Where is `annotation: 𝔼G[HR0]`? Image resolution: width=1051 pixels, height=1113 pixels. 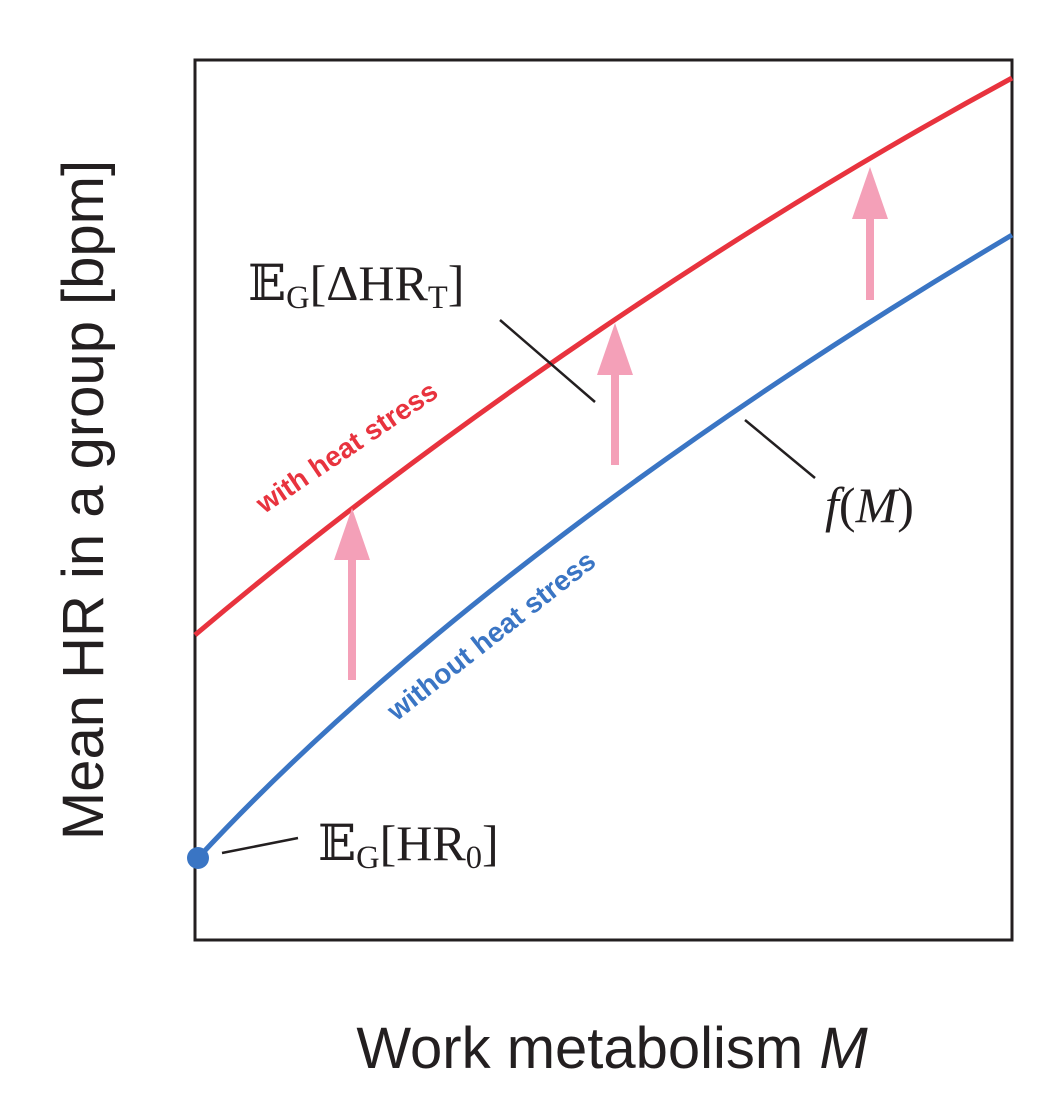 annotation: 𝔼G[HR0] is located at coordinates (408, 845).